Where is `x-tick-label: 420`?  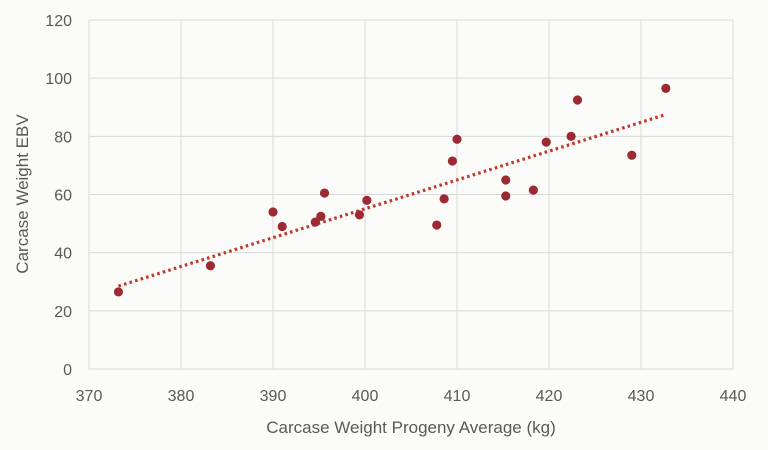 x-tick-label: 420 is located at coordinates (549, 396).